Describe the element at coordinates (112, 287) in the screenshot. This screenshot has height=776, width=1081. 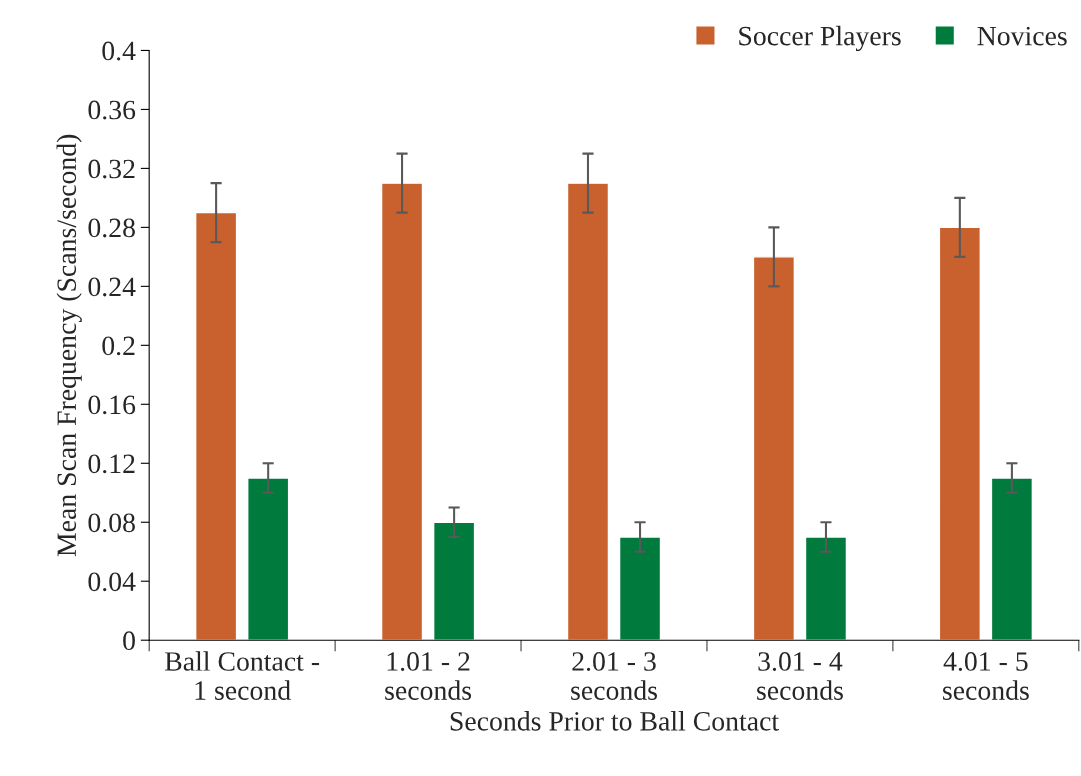
I see `y-tick-label: 0.24` at that location.